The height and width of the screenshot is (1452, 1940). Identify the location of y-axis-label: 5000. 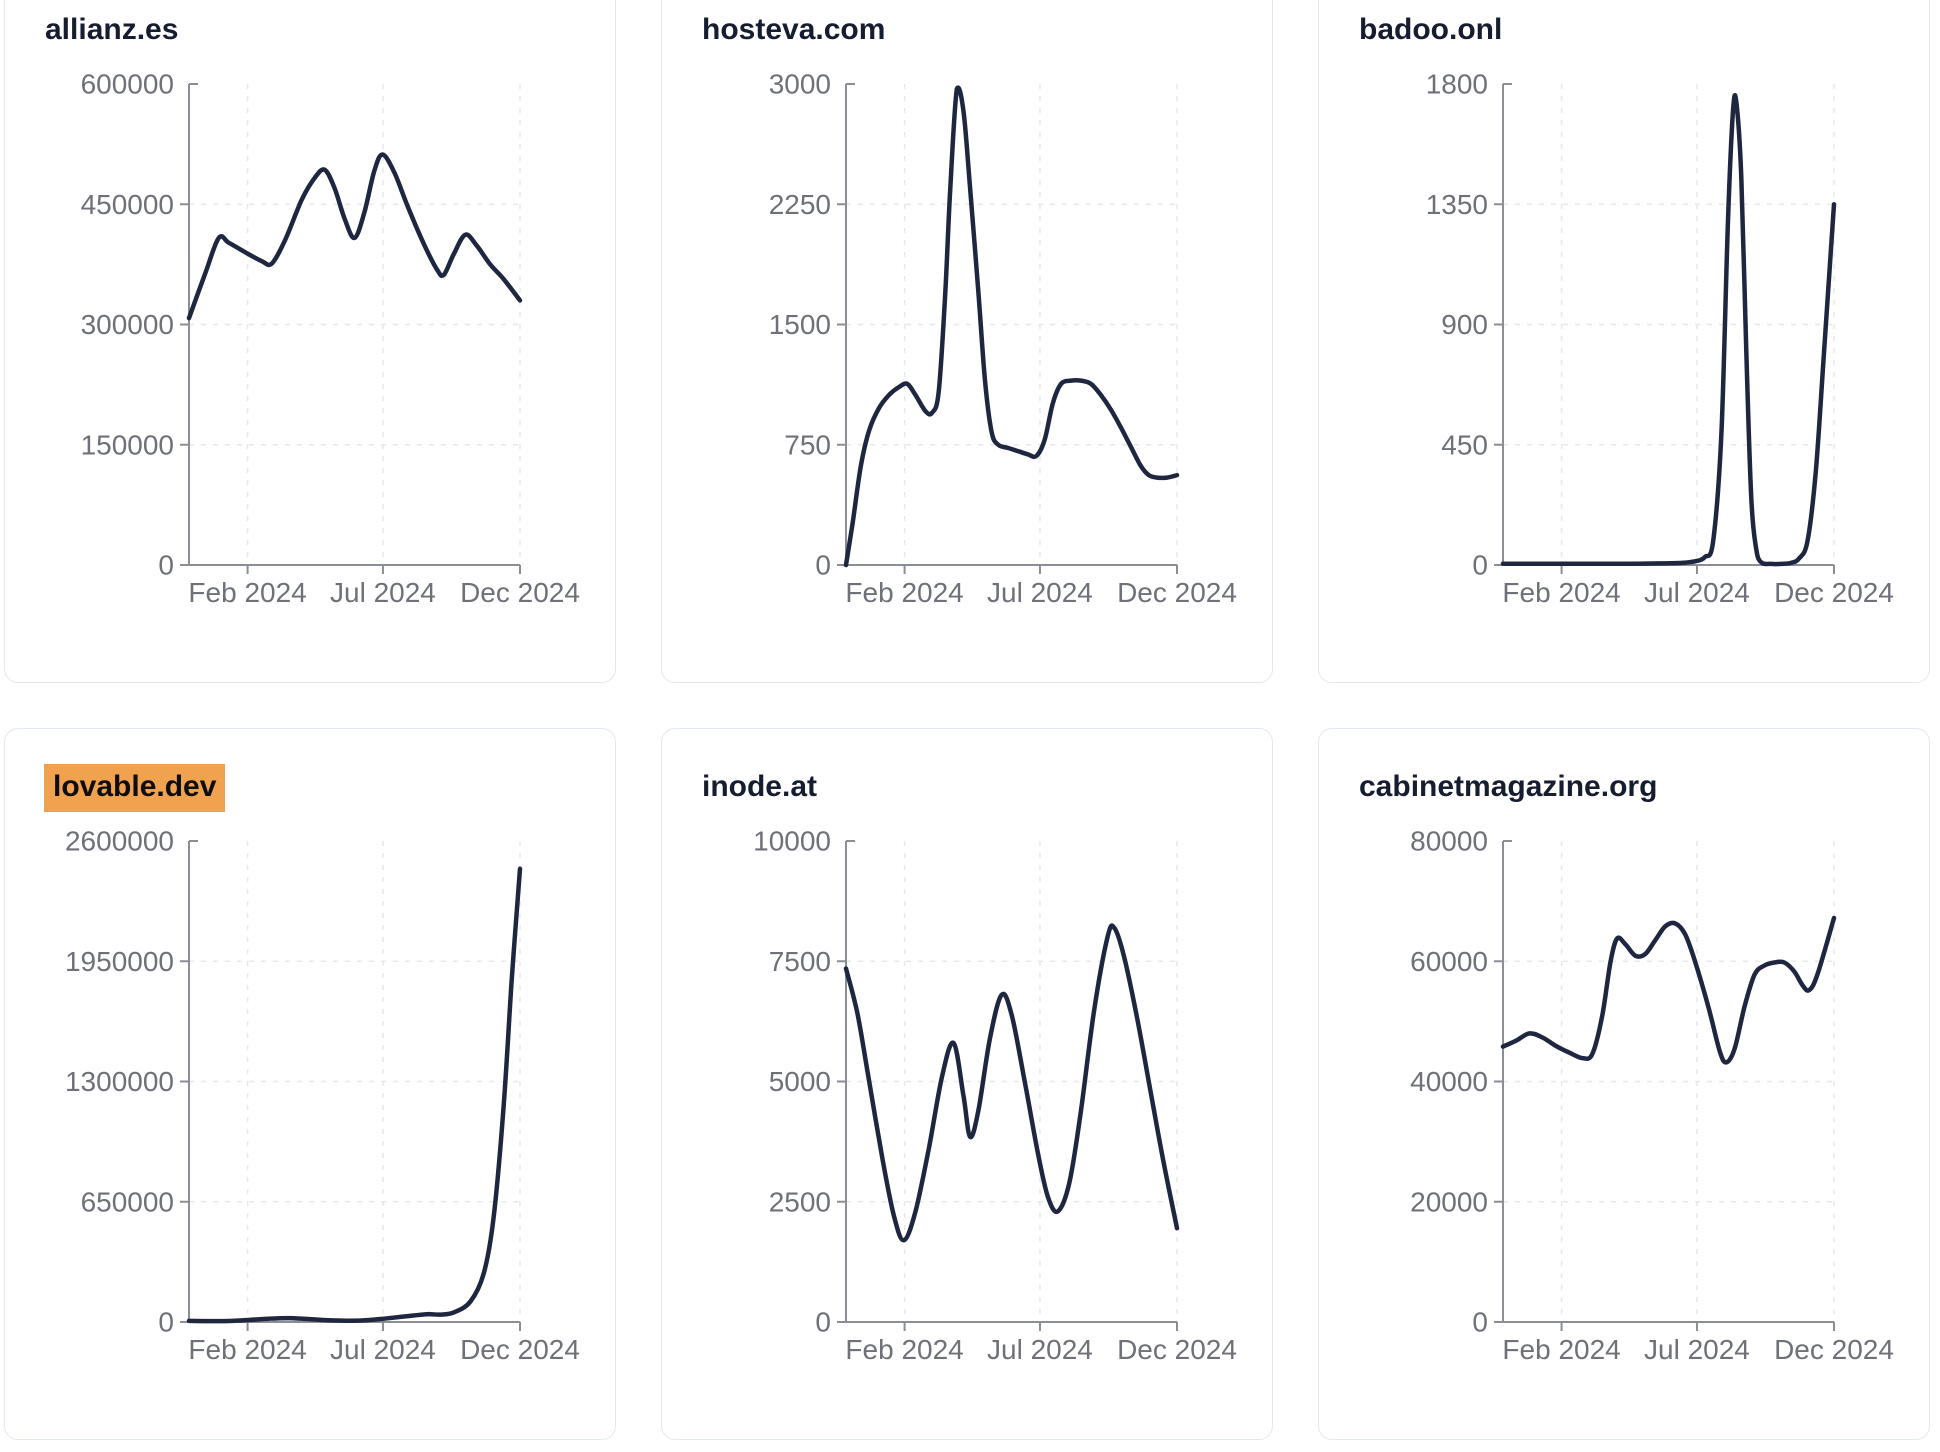
(800, 1081).